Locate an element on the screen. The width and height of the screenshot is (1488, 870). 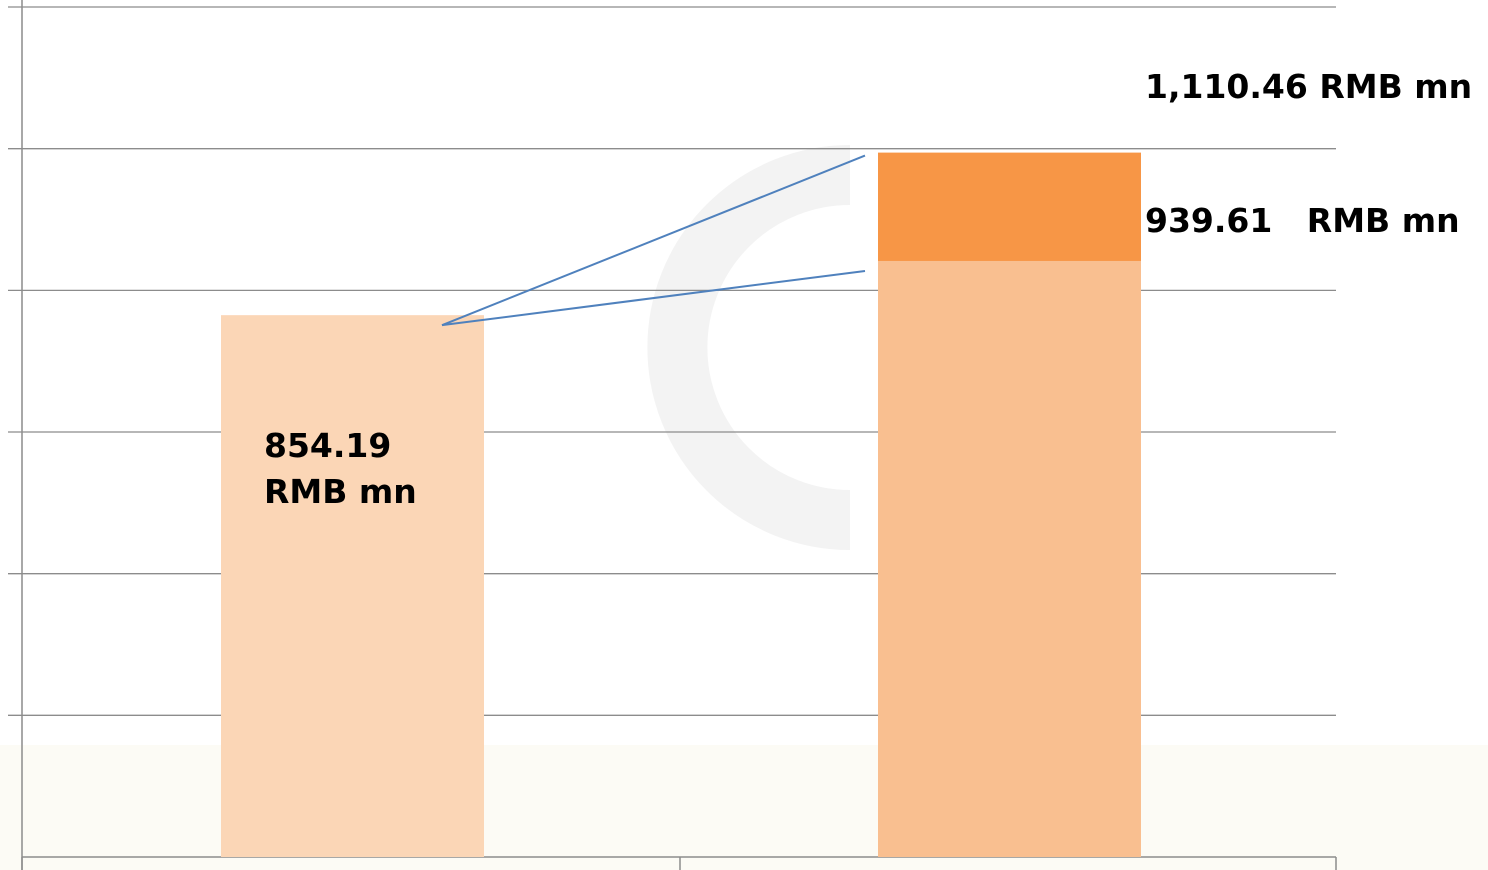
watermark-ring is located at coordinates (749, 347).